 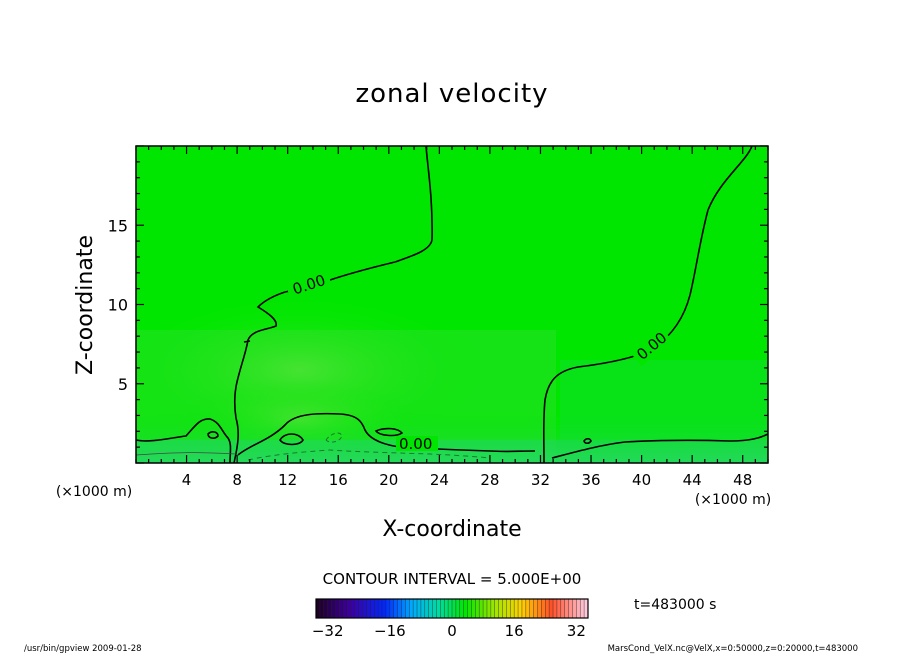 What do you see at coordinates (439, 480) in the screenshot?
I see `x-tick-label: 24` at bounding box center [439, 480].